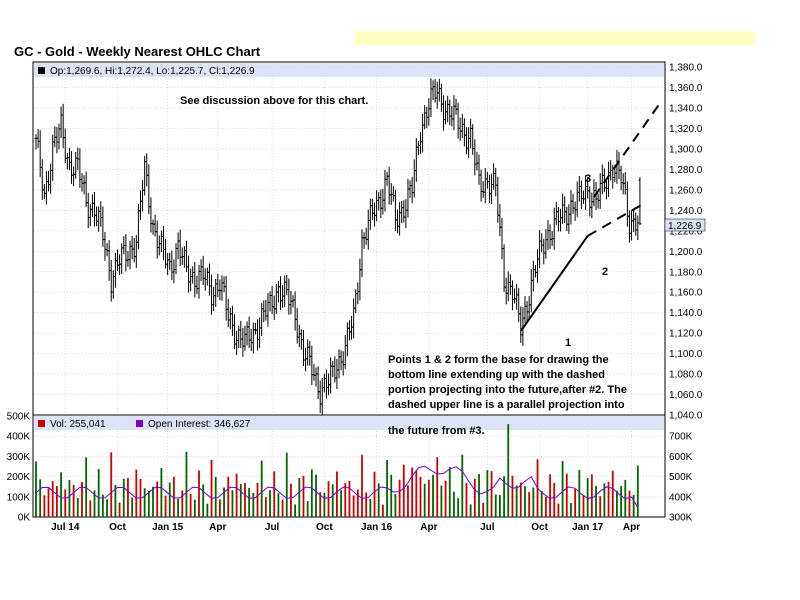 This screenshot has width=800, height=600. Describe the element at coordinates (41, 70) in the screenshot. I see `price-legend-swatch` at that location.